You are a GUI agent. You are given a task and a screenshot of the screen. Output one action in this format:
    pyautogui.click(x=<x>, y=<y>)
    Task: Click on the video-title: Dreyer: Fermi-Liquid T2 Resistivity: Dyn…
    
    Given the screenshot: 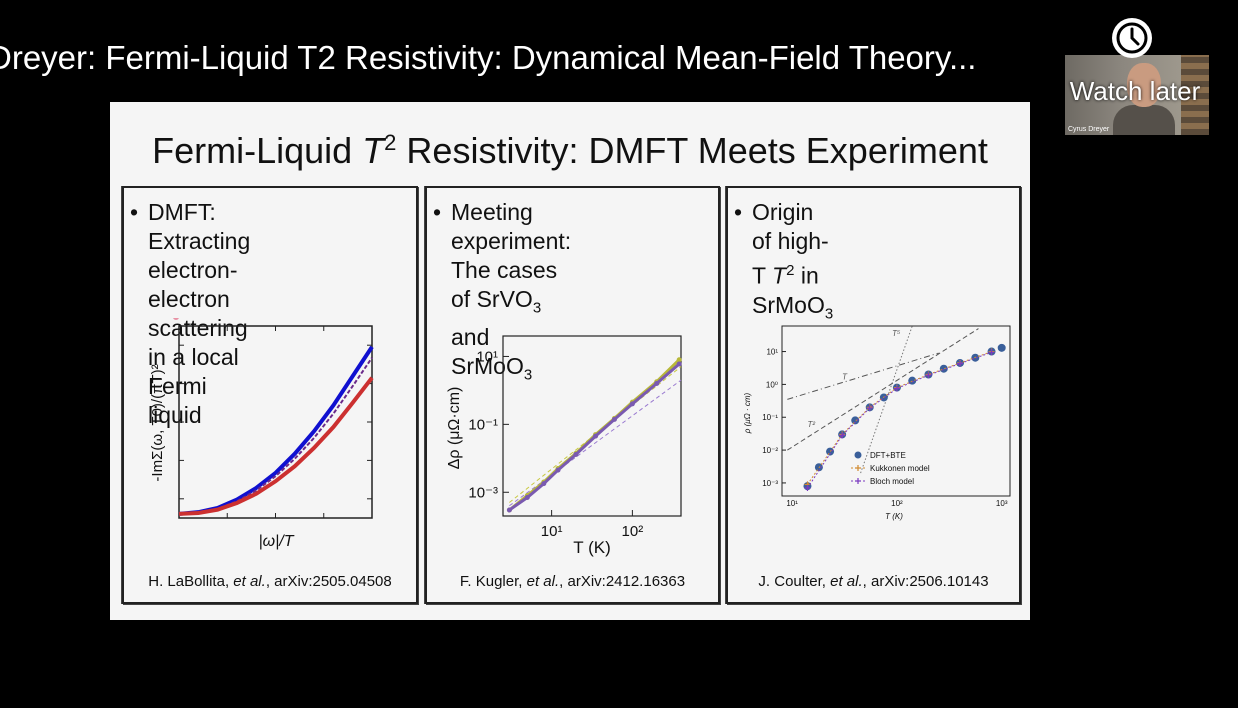 What is the action you would take?
    pyautogui.click(x=488, y=57)
    